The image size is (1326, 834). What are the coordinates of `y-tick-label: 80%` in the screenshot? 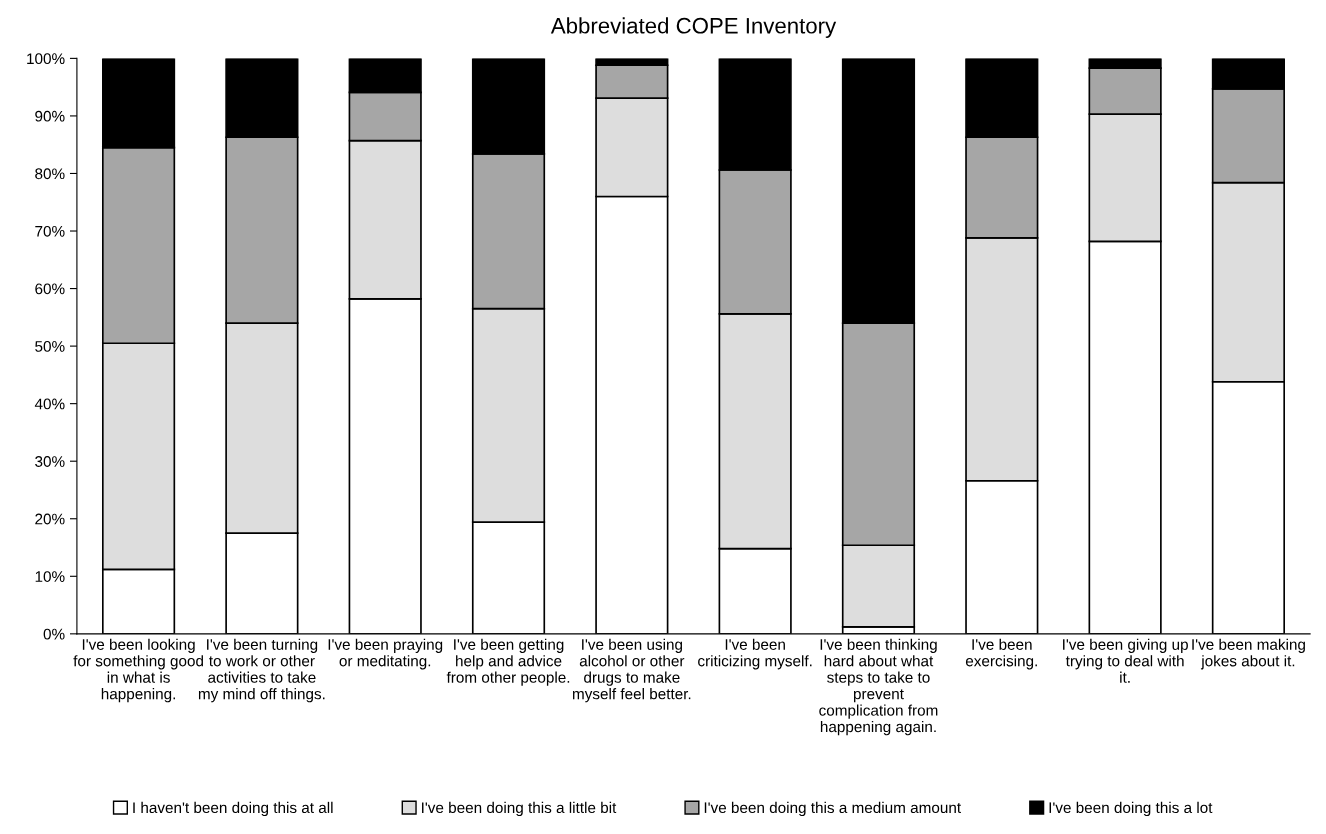 It's located at (50, 174).